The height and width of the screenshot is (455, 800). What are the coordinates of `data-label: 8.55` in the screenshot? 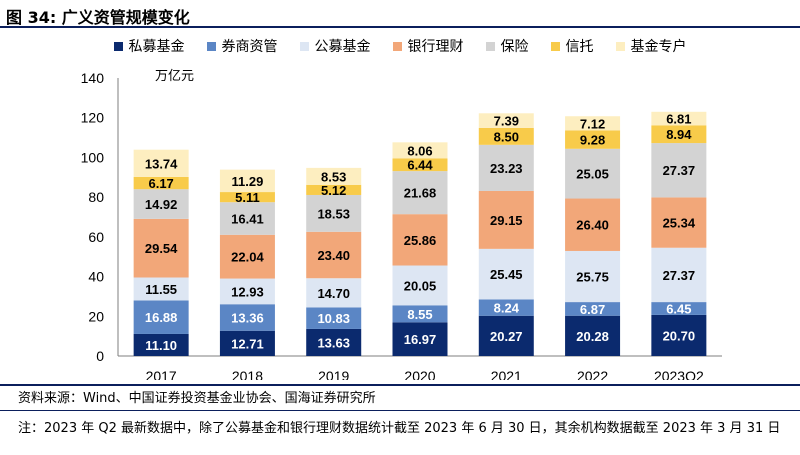 It's located at (419, 314).